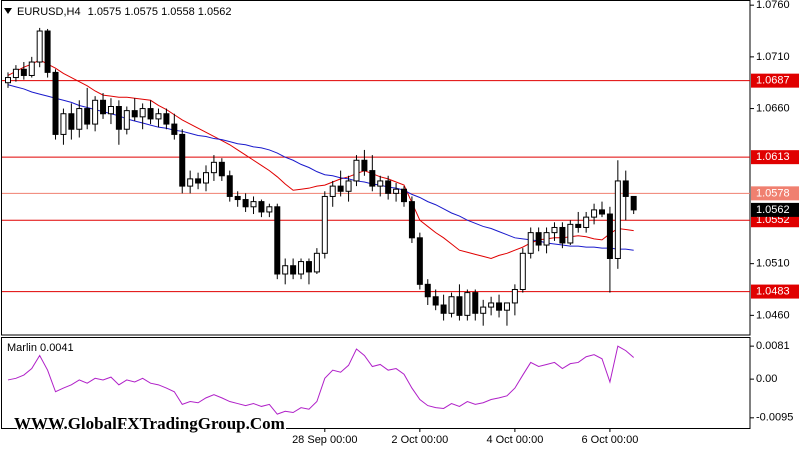 The width and height of the screenshot is (807, 452). What do you see at coordinates (775, 209) in the screenshot?
I see `price-tag` at bounding box center [775, 209].